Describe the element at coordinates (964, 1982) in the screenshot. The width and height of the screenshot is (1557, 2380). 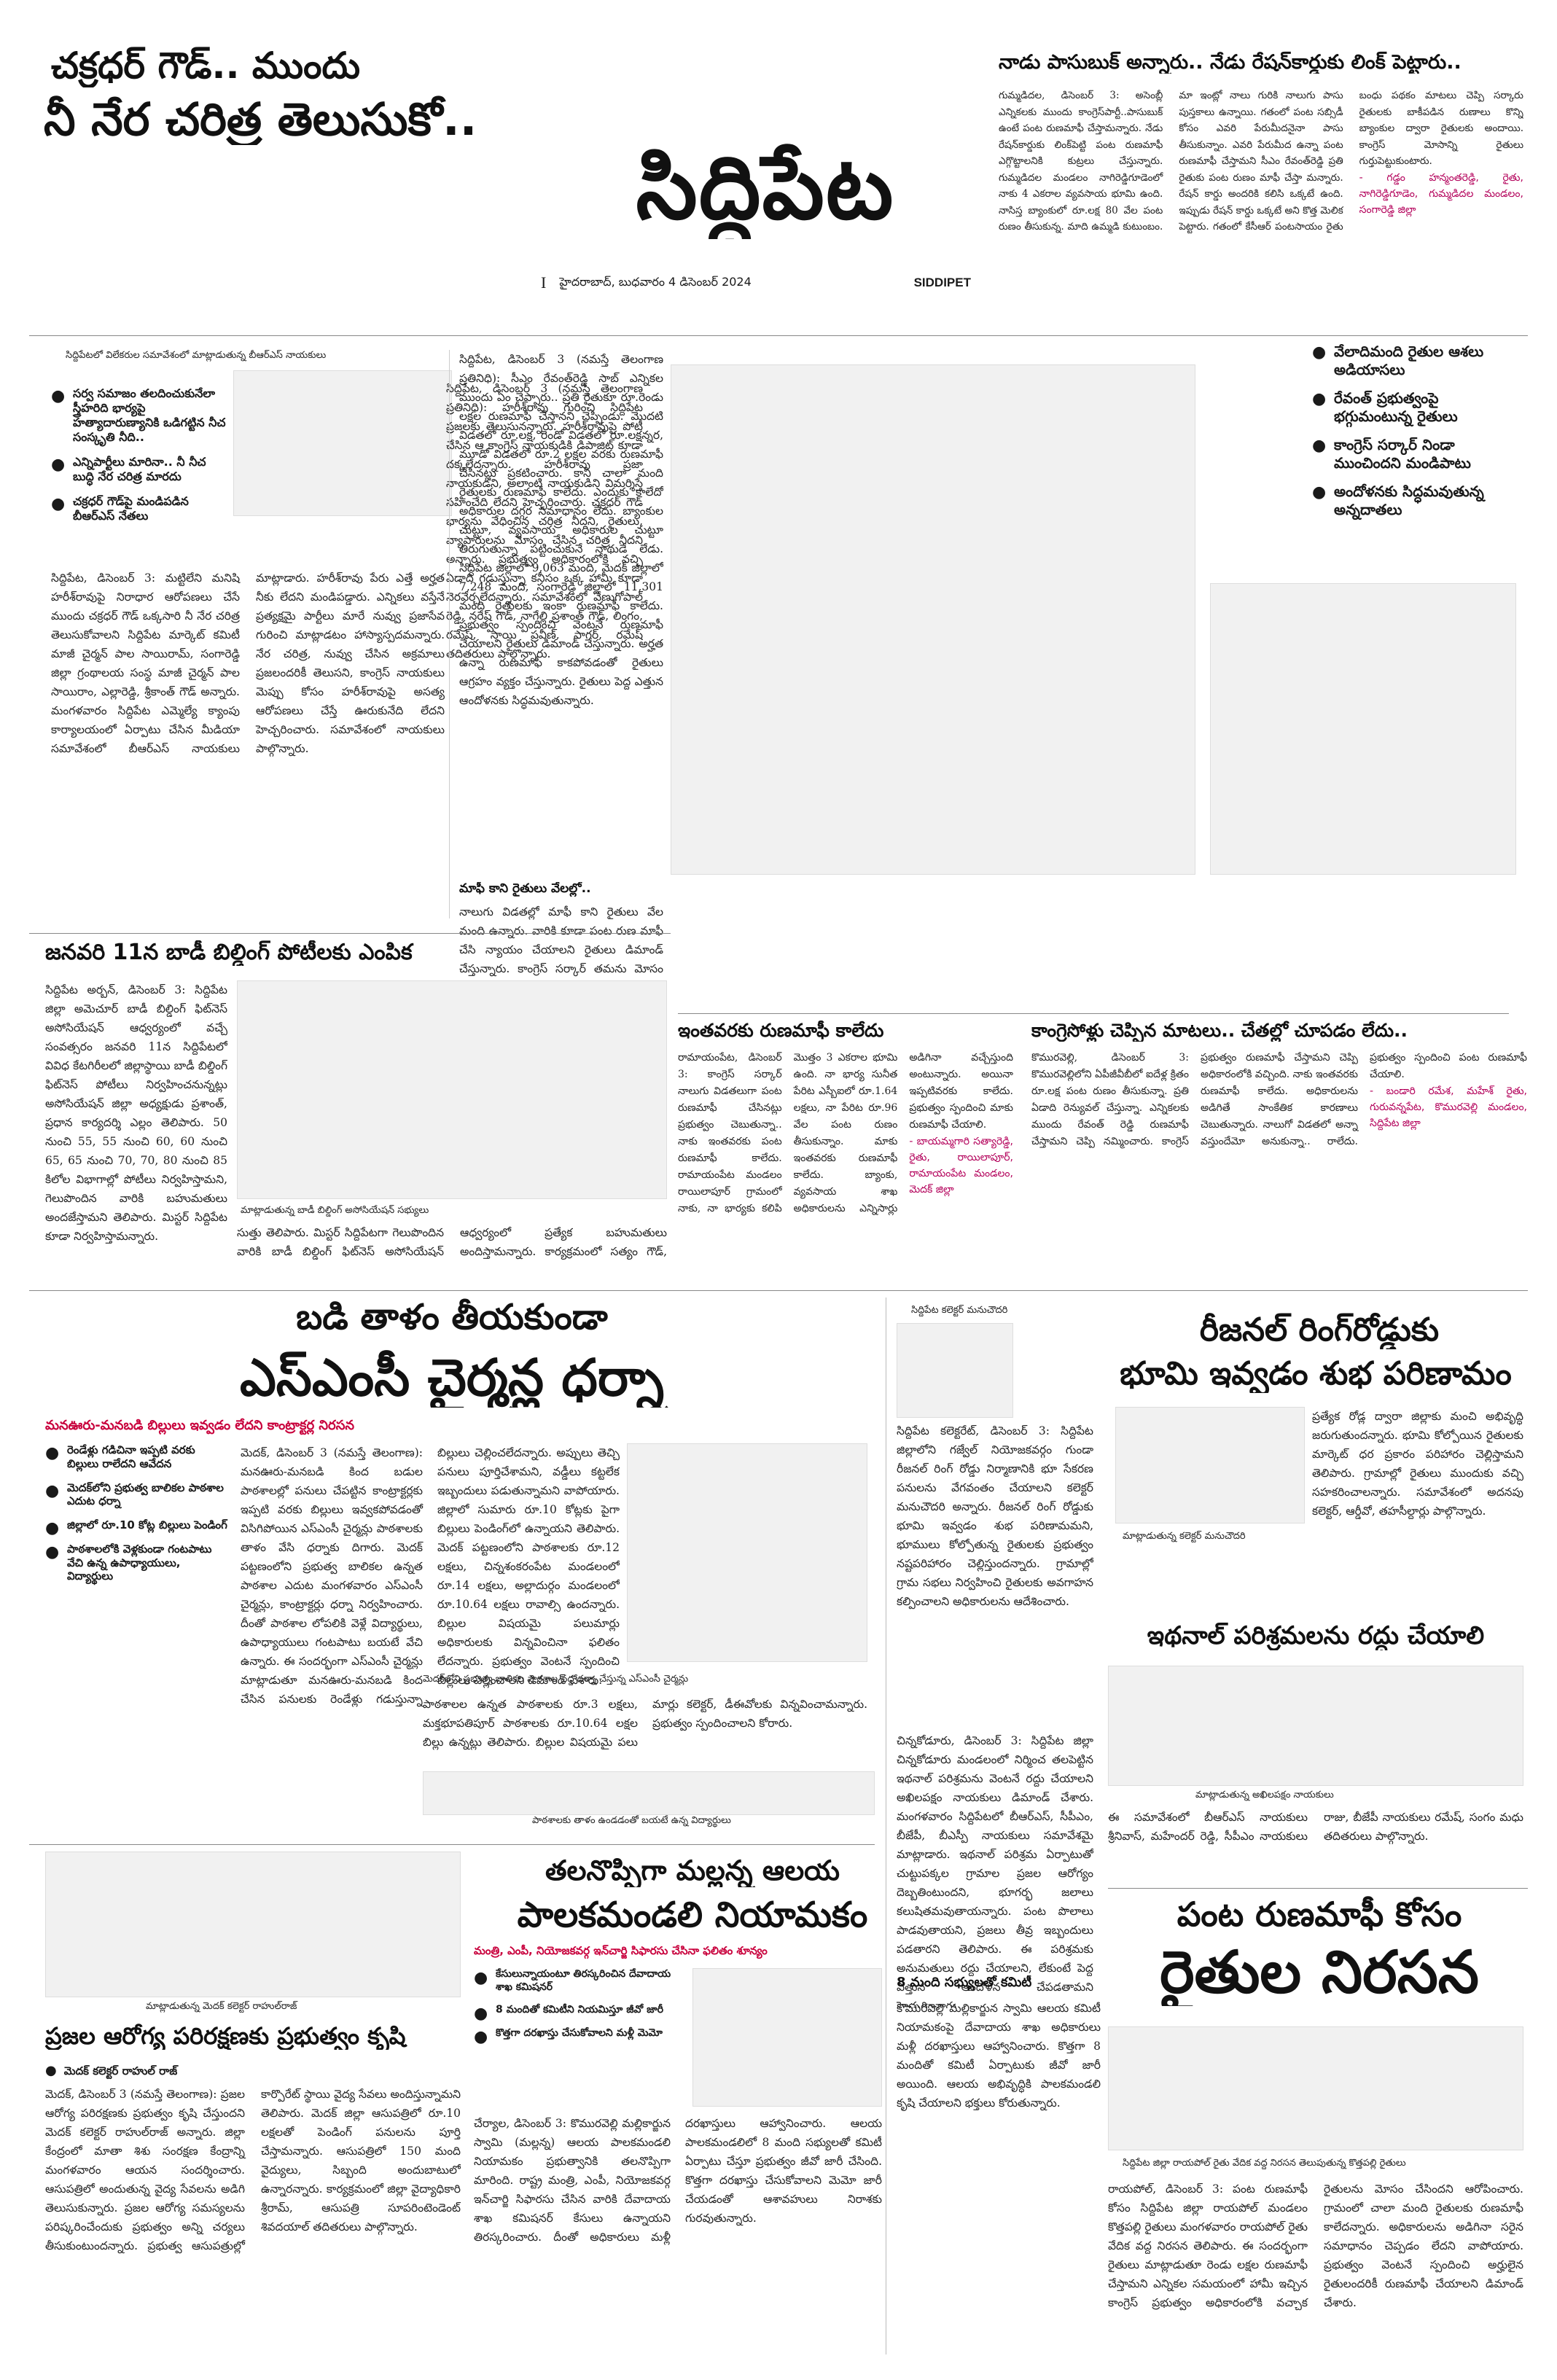
I see `mallanna-subhead: 8 మంది సభ్యులతో కమిటీ` at that location.